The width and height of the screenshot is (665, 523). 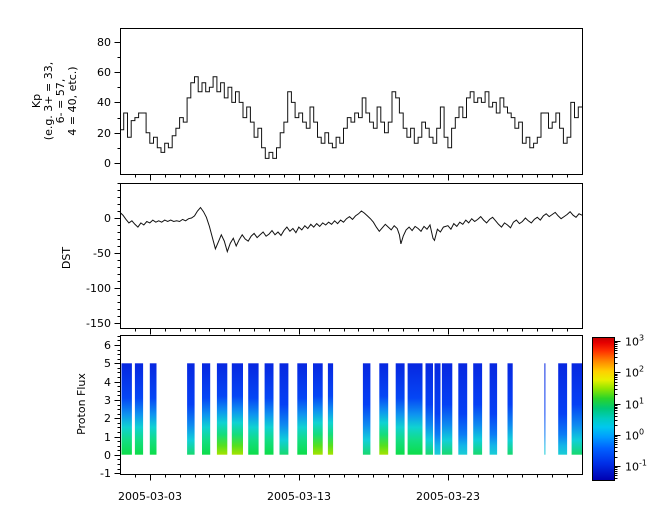 What do you see at coordinates (351, 117) in the screenshot?
I see `kp-series-line` at bounding box center [351, 117].